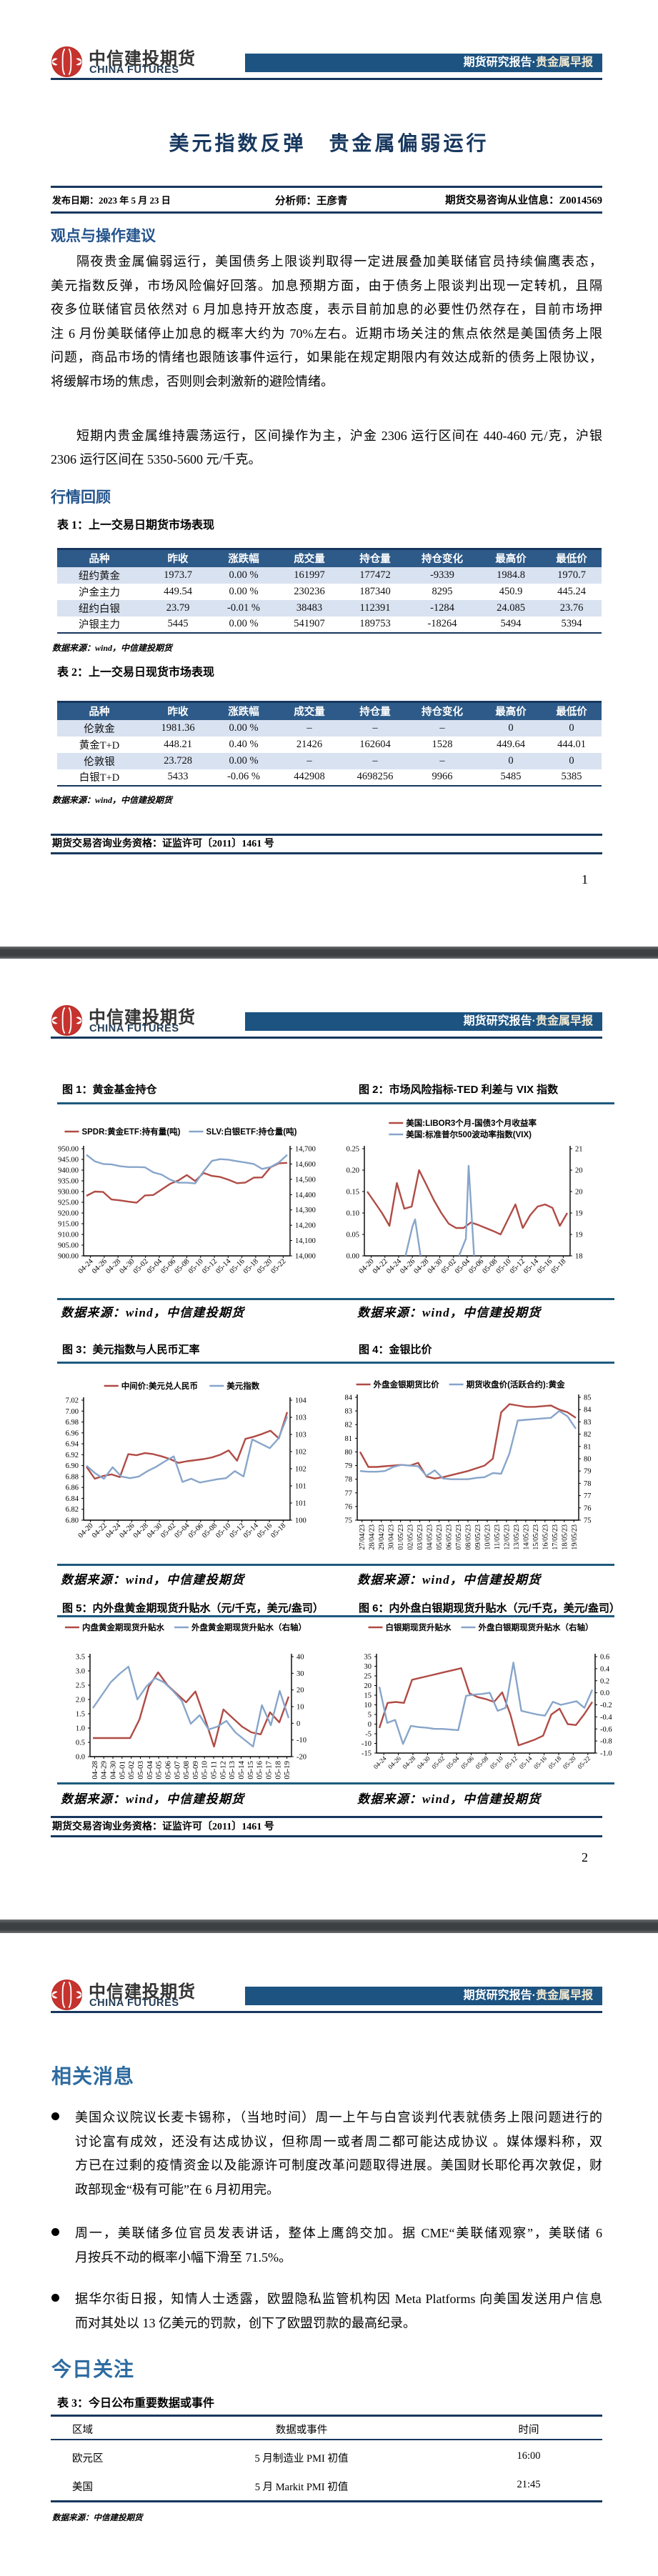 This screenshot has width=658, height=2576. I want to click on svg-text: 7.00, so click(72, 1412).